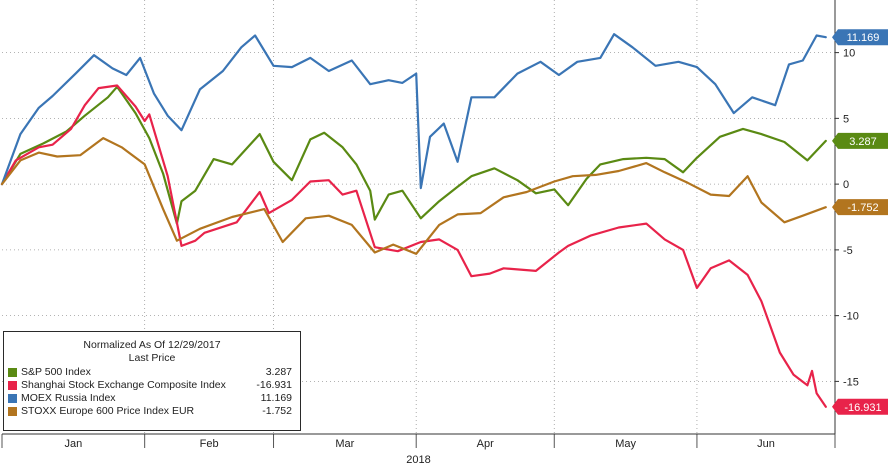  I want to click on end-label-shanghai: -16.931, so click(862, 408).